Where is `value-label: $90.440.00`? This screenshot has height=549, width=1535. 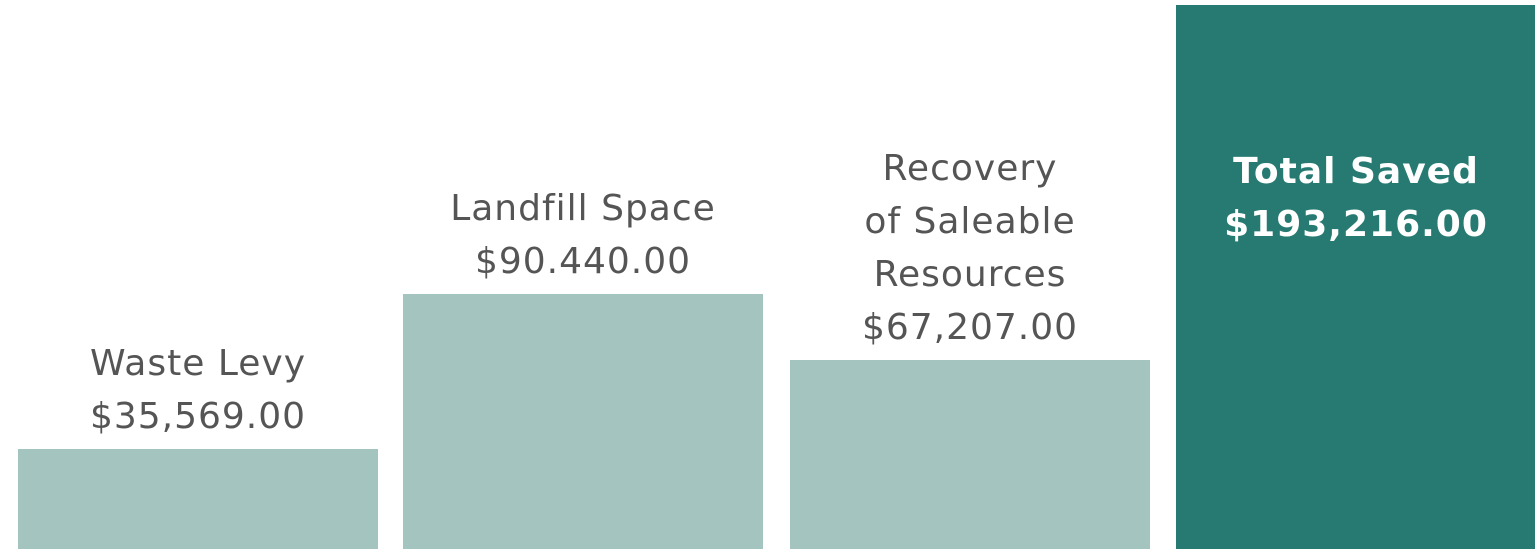 value-label: $90.440.00 is located at coordinates (583, 262).